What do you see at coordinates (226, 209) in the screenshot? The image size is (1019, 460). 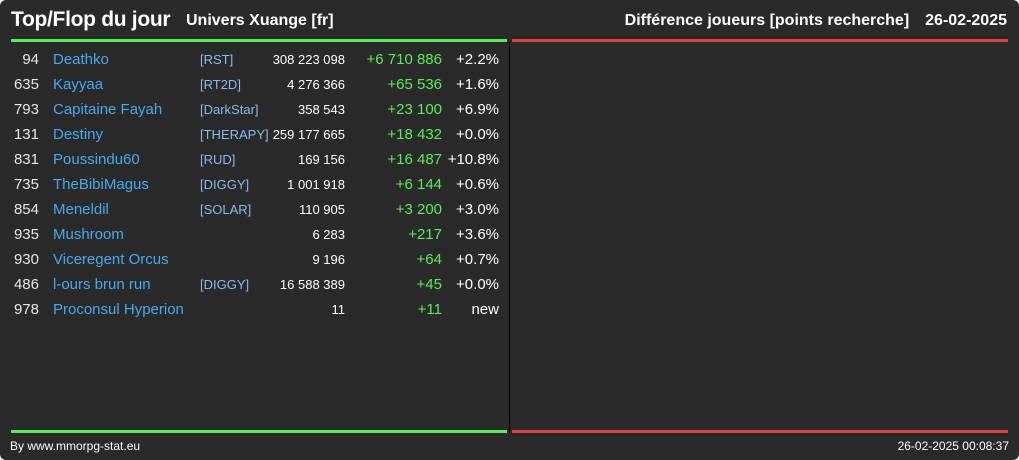 I see `alliance-tag-link: [SOLAR]` at bounding box center [226, 209].